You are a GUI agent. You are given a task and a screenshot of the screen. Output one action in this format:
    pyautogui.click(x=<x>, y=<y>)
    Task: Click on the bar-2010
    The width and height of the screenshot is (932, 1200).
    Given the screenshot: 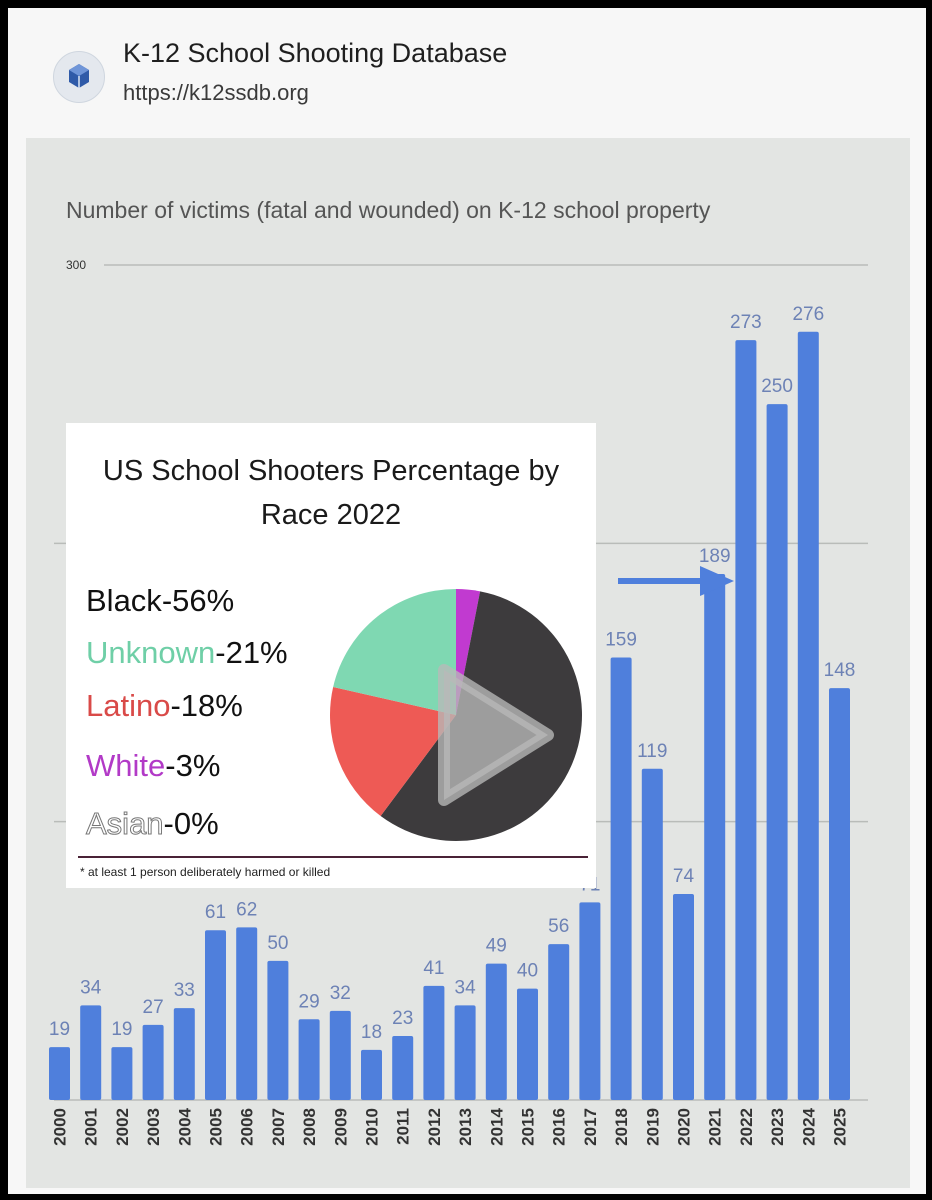 What is the action you would take?
    pyautogui.click(x=371, y=1074)
    